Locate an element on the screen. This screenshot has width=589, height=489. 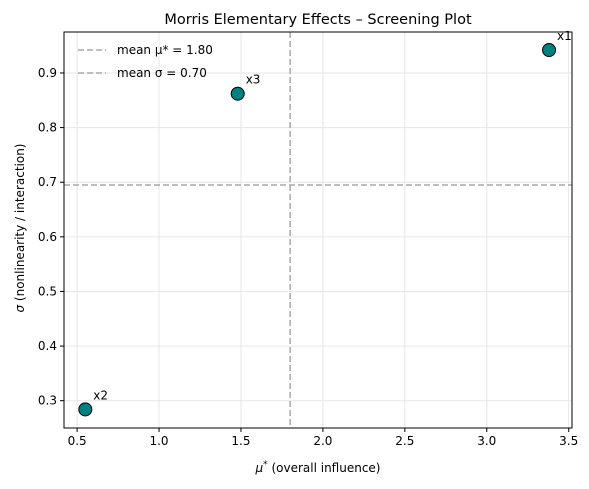
x-tick-label: 2.0 is located at coordinates (322, 441).